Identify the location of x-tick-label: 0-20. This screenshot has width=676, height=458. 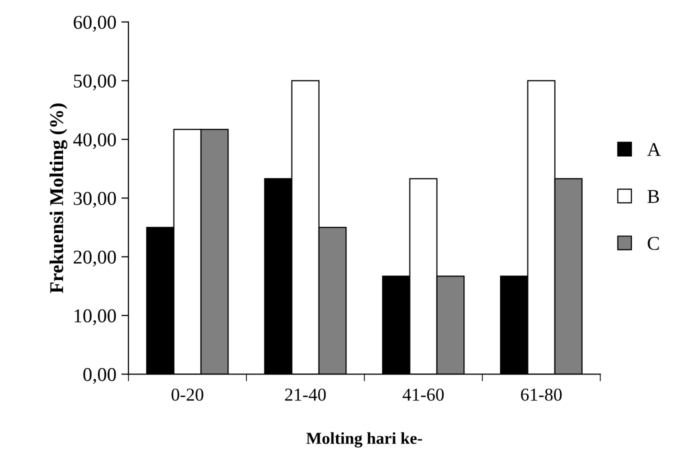
(188, 394).